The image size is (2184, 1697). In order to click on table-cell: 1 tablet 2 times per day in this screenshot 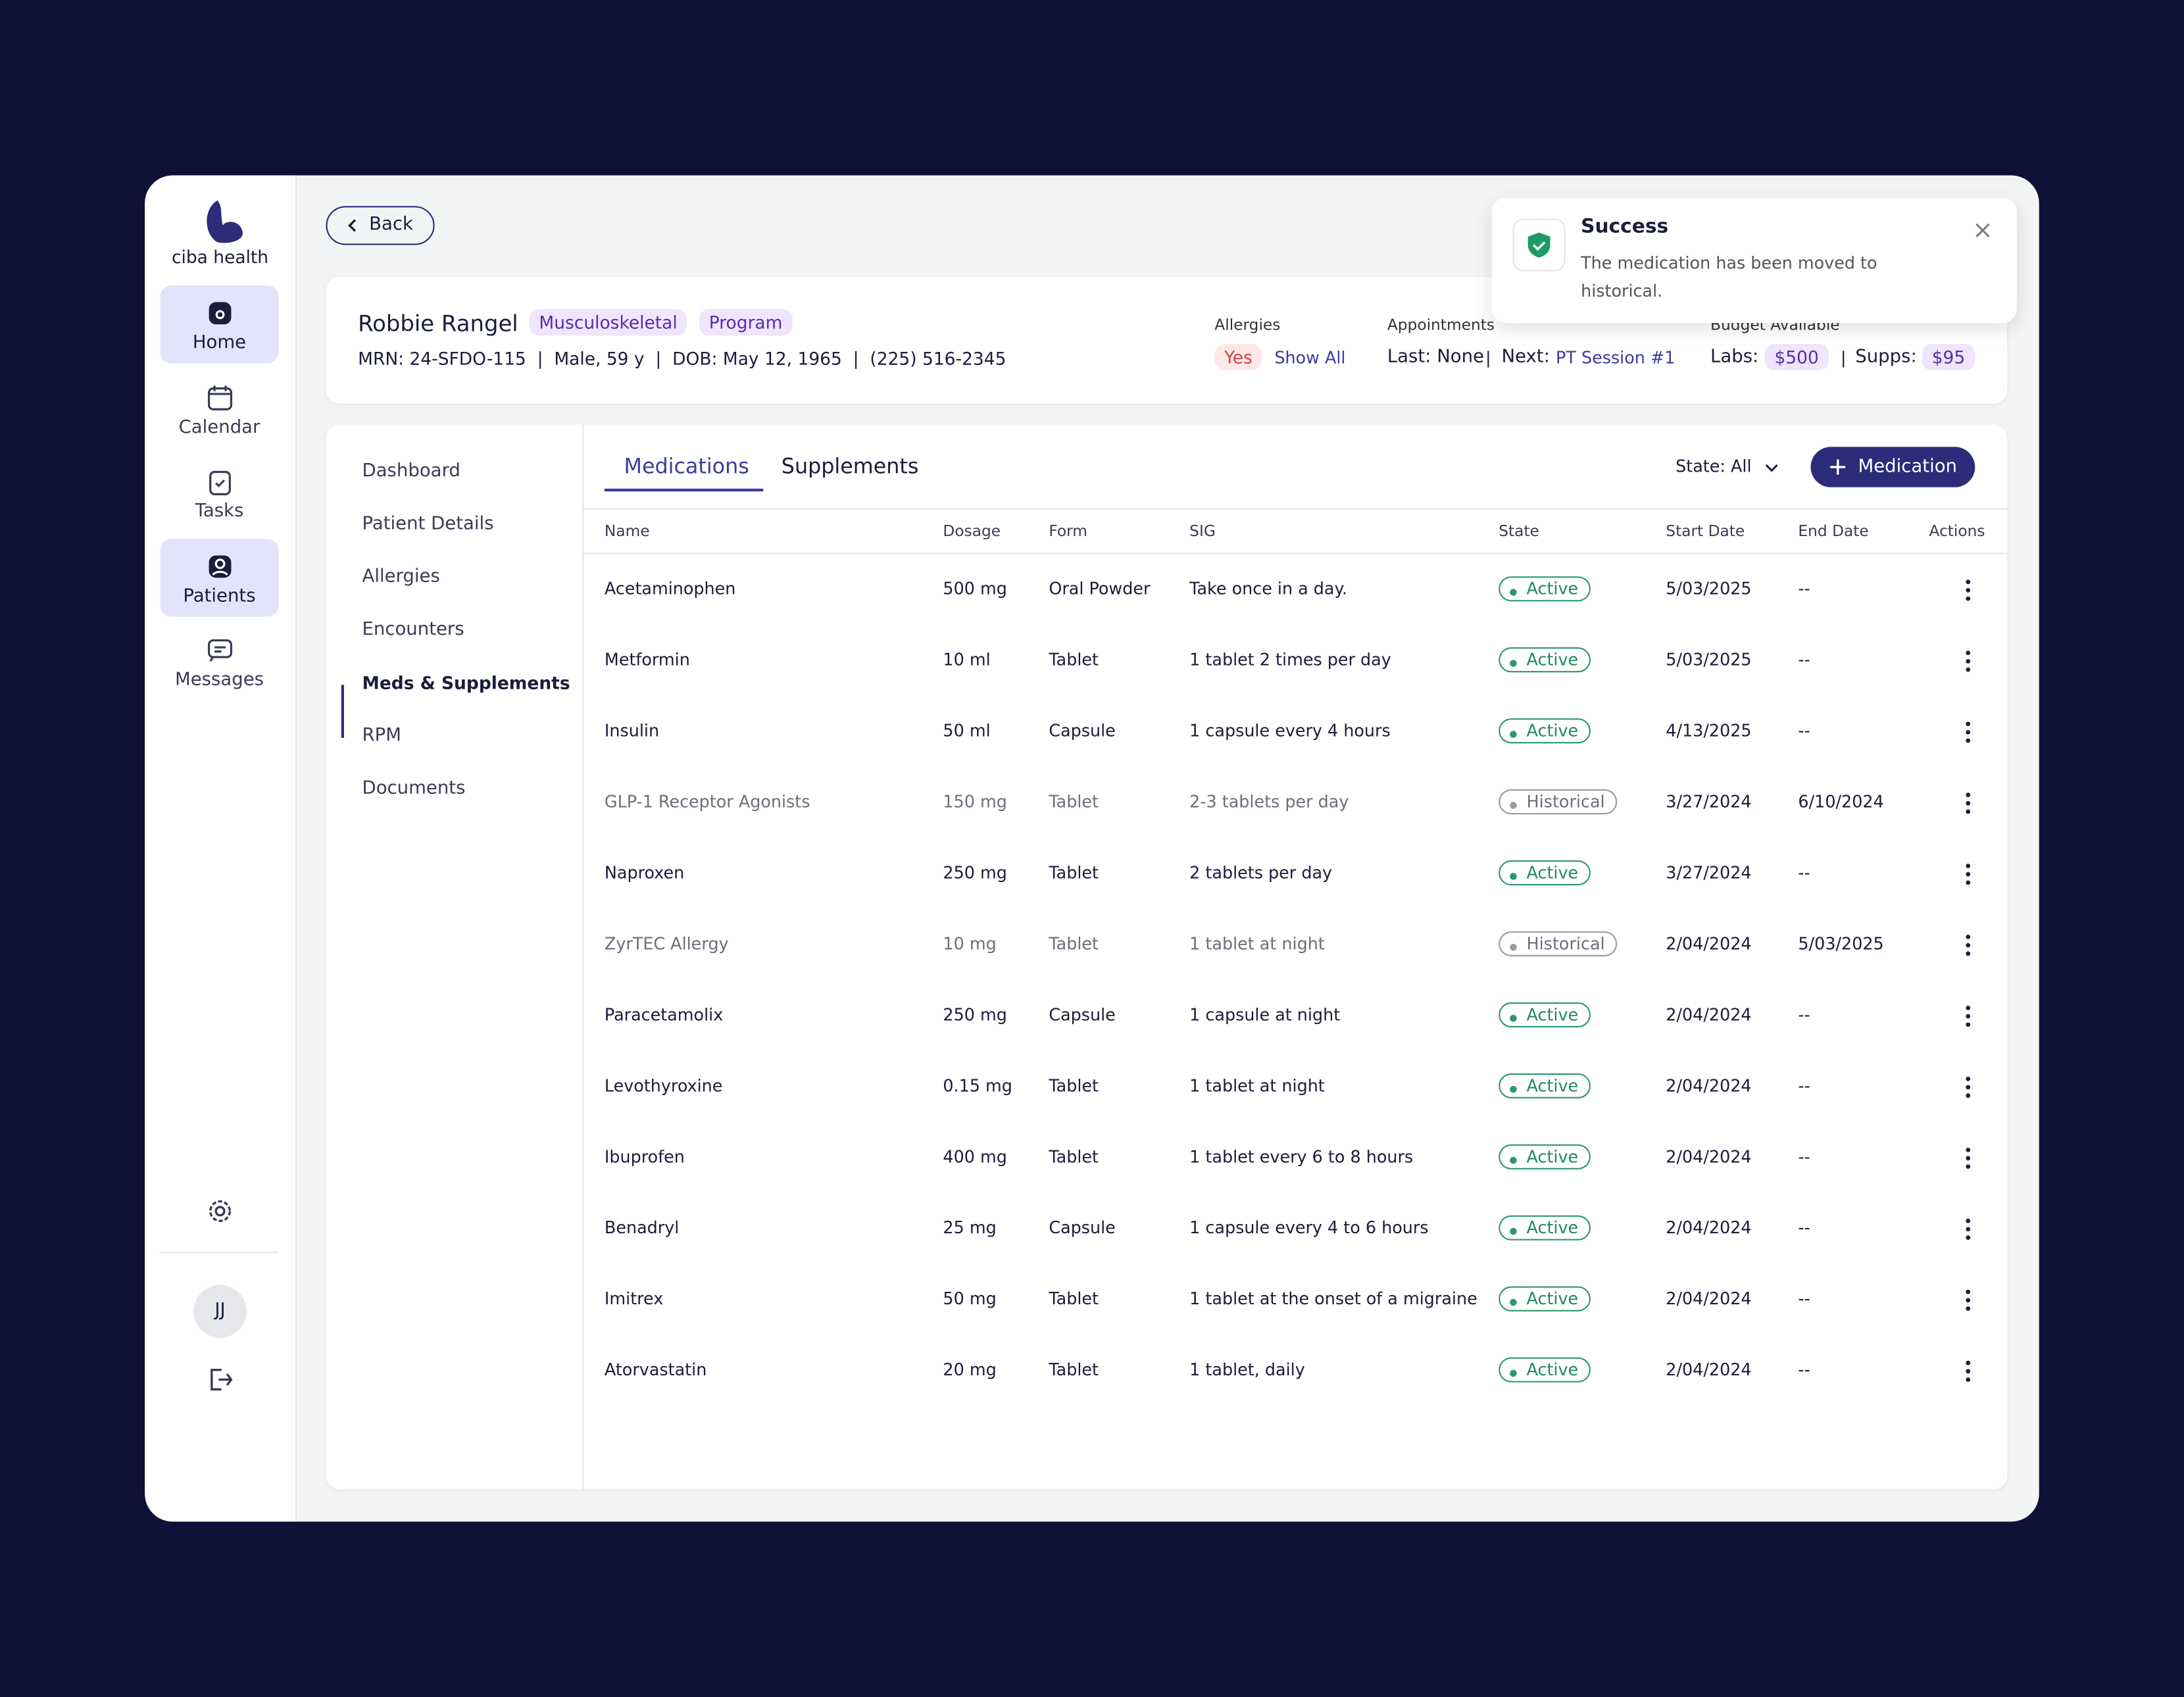, I will do `click(1290, 660)`.